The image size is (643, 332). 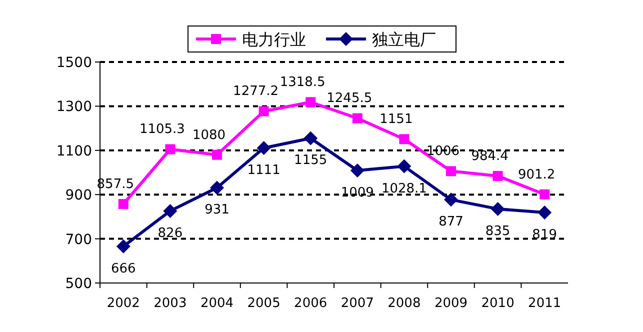 What do you see at coordinates (78, 284) in the screenshot?
I see `y-tick-label: 500` at bounding box center [78, 284].